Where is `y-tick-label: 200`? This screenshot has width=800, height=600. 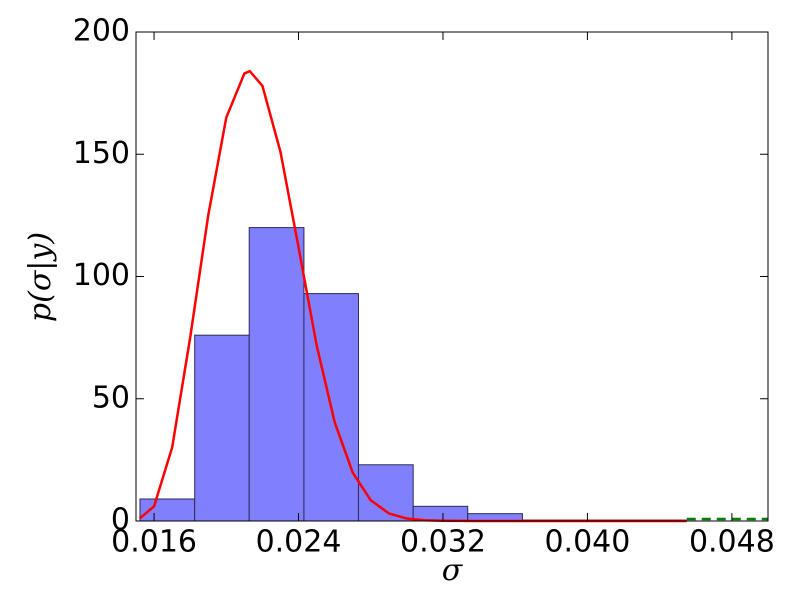 y-tick-label: 200 is located at coordinates (101, 31).